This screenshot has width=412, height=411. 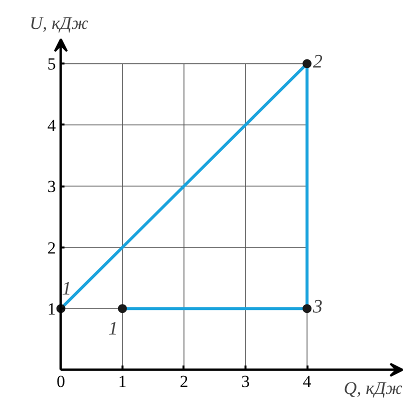 What do you see at coordinates (122, 381) in the screenshot?
I see `x-tick-label: 1` at bounding box center [122, 381].